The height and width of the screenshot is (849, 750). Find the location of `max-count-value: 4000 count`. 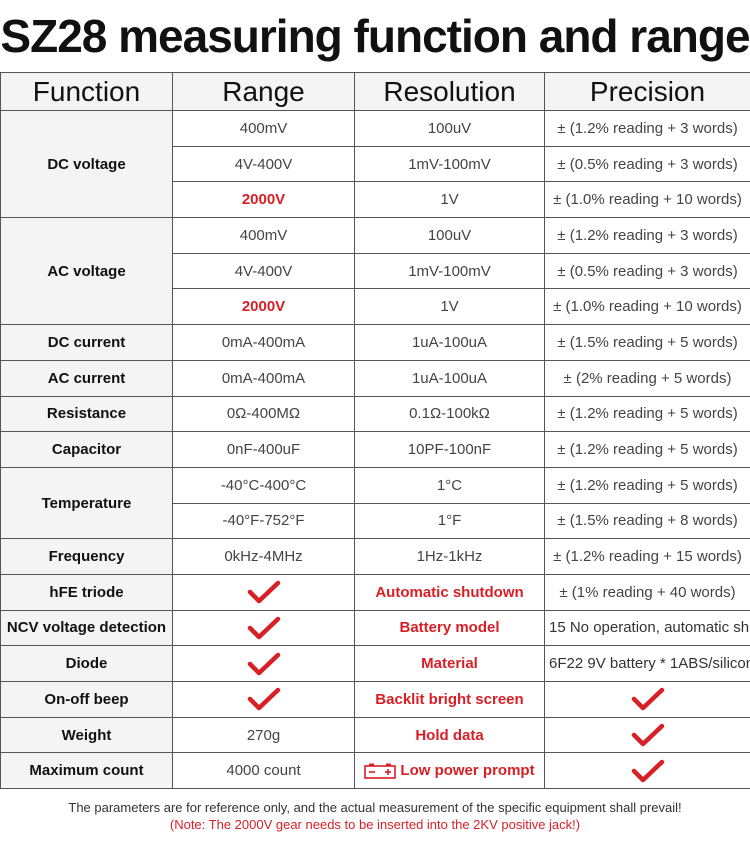

max-count-value: 4000 count is located at coordinates (263, 771).